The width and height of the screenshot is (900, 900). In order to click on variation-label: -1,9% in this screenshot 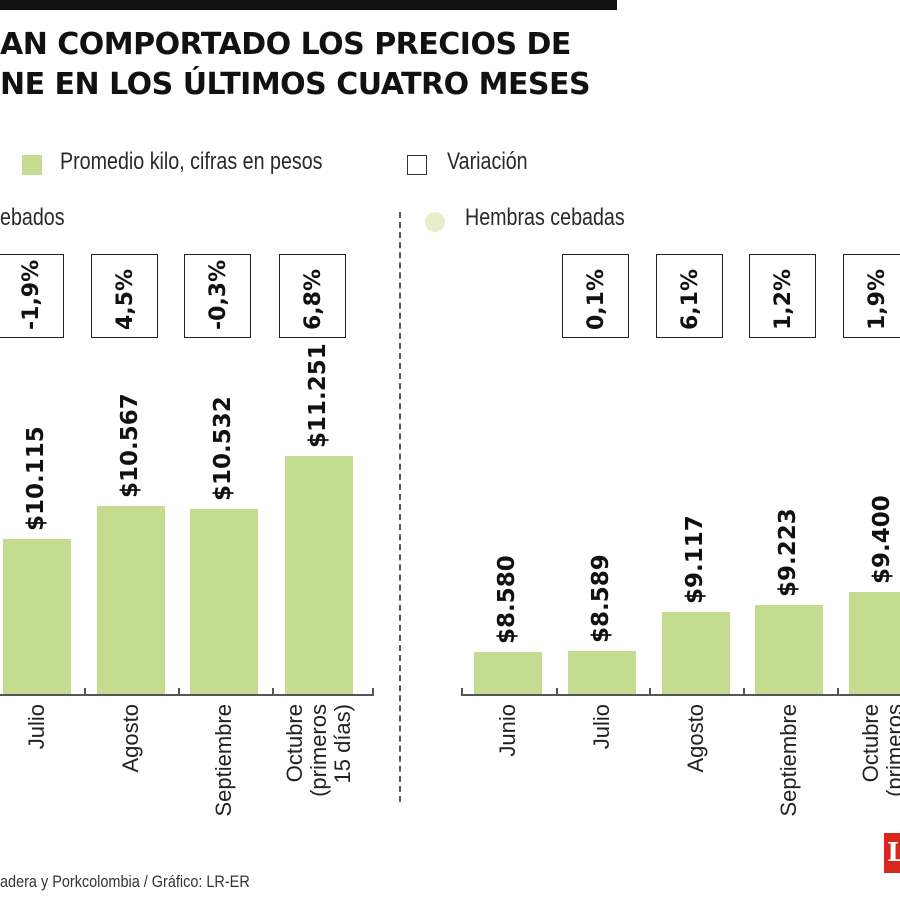, I will do `click(31, 294)`.